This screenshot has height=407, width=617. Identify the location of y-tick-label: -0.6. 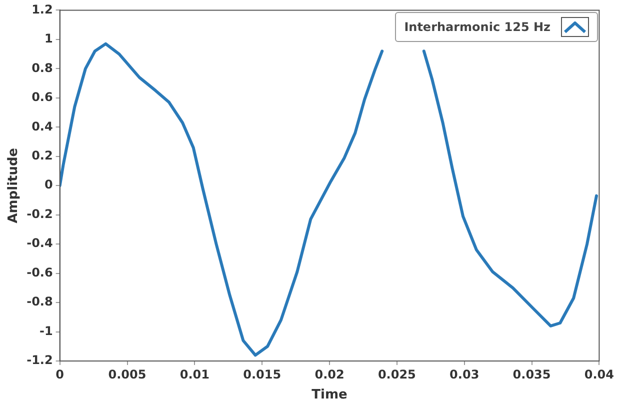
(39, 272).